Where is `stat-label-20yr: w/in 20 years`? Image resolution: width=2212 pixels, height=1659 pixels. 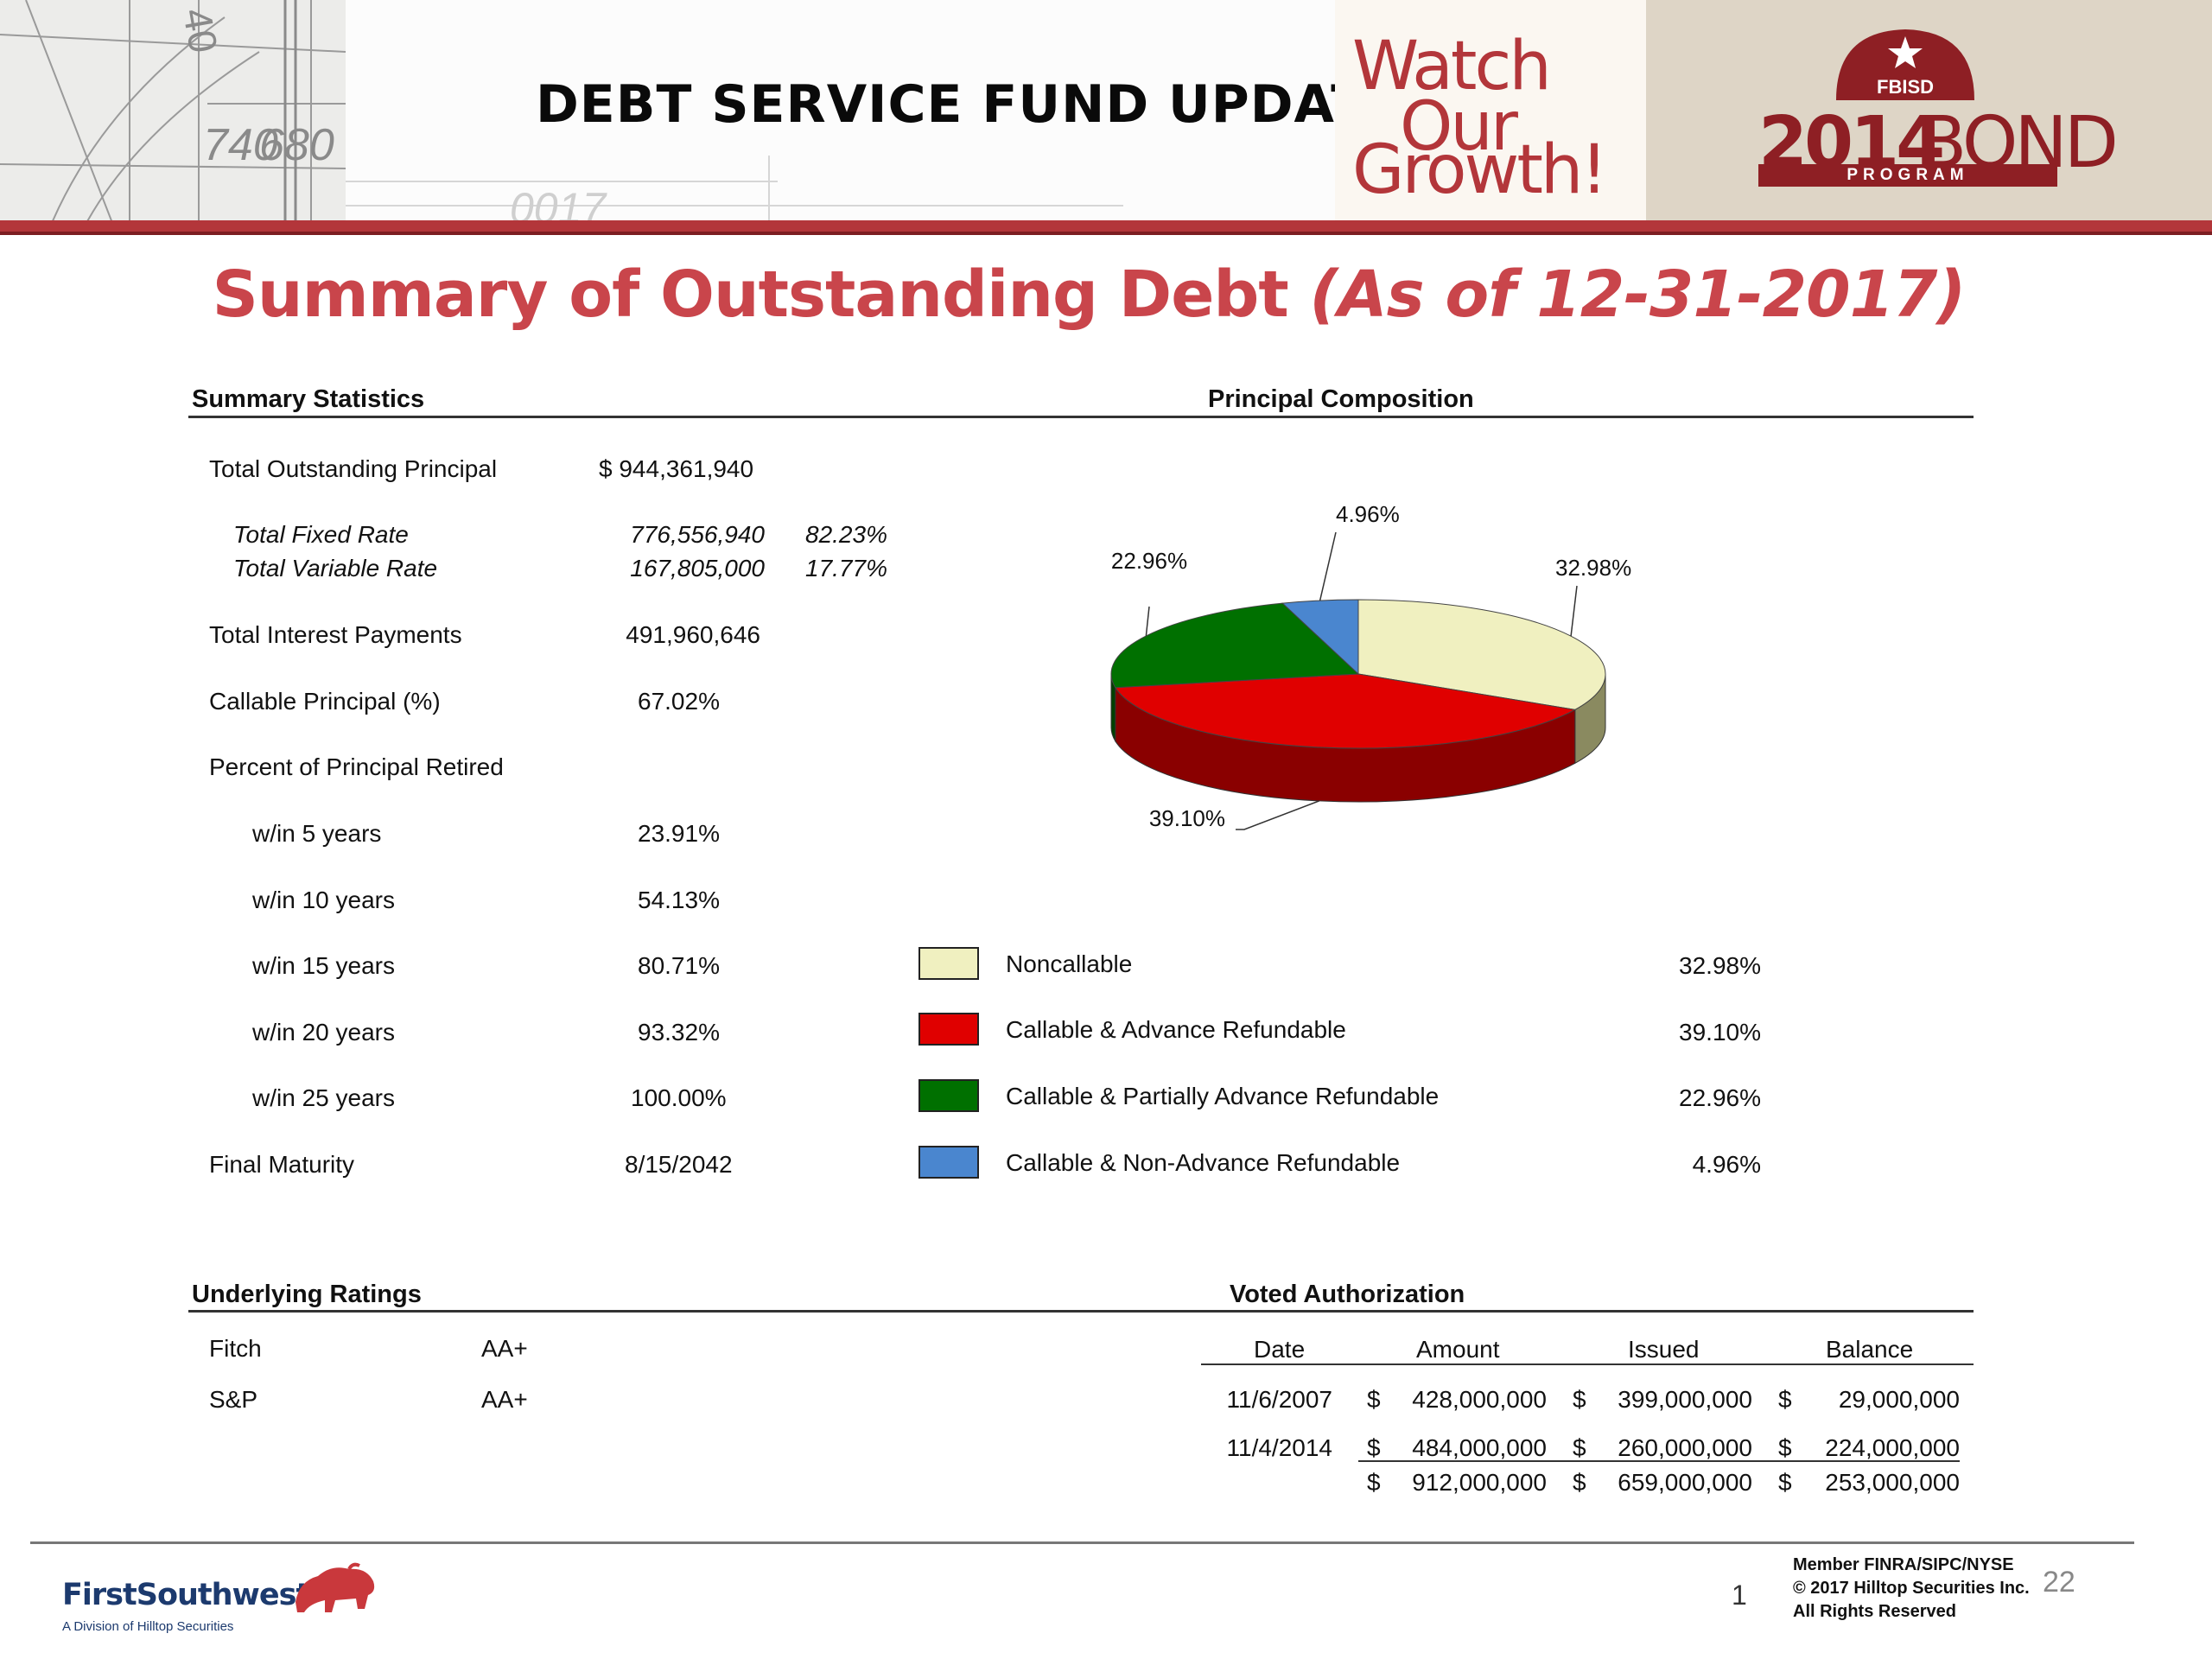
stat-label-20yr: w/in 20 years is located at coordinates (323, 1032).